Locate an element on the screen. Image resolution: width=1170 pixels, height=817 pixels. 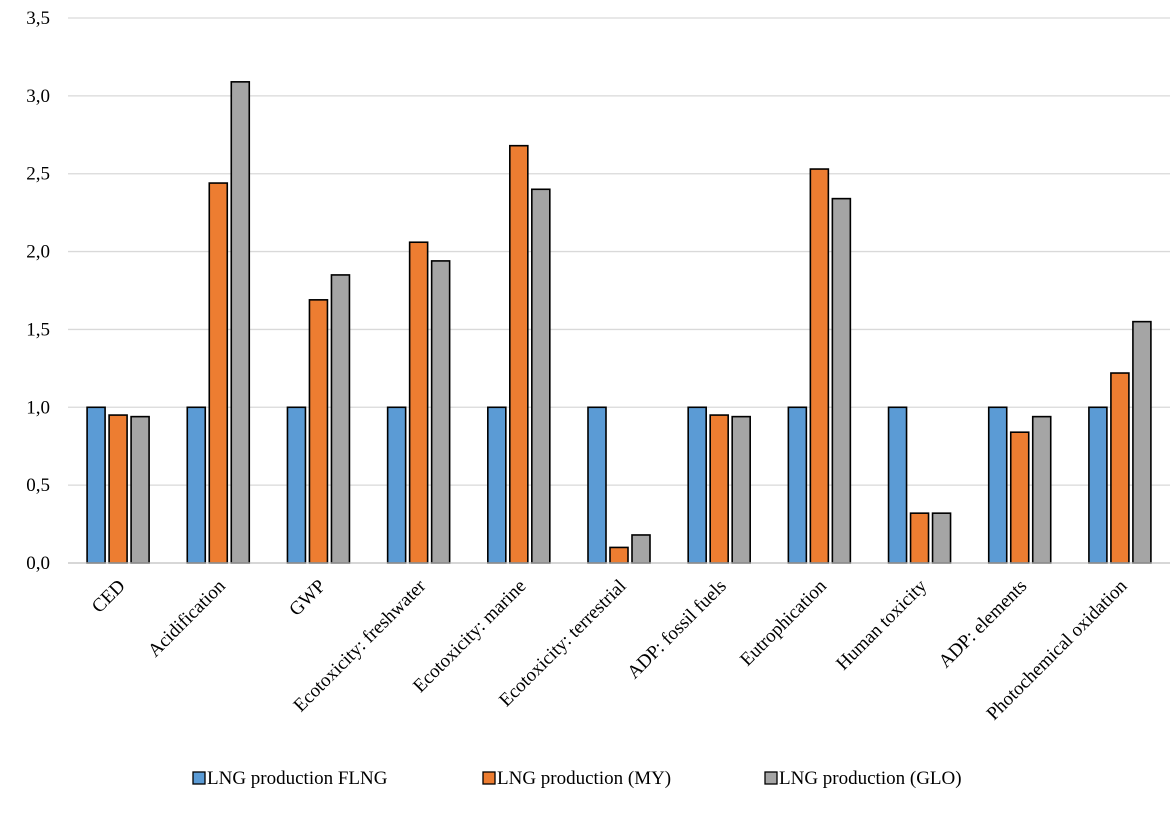
category-label: GWP is located at coordinates (307, 598).